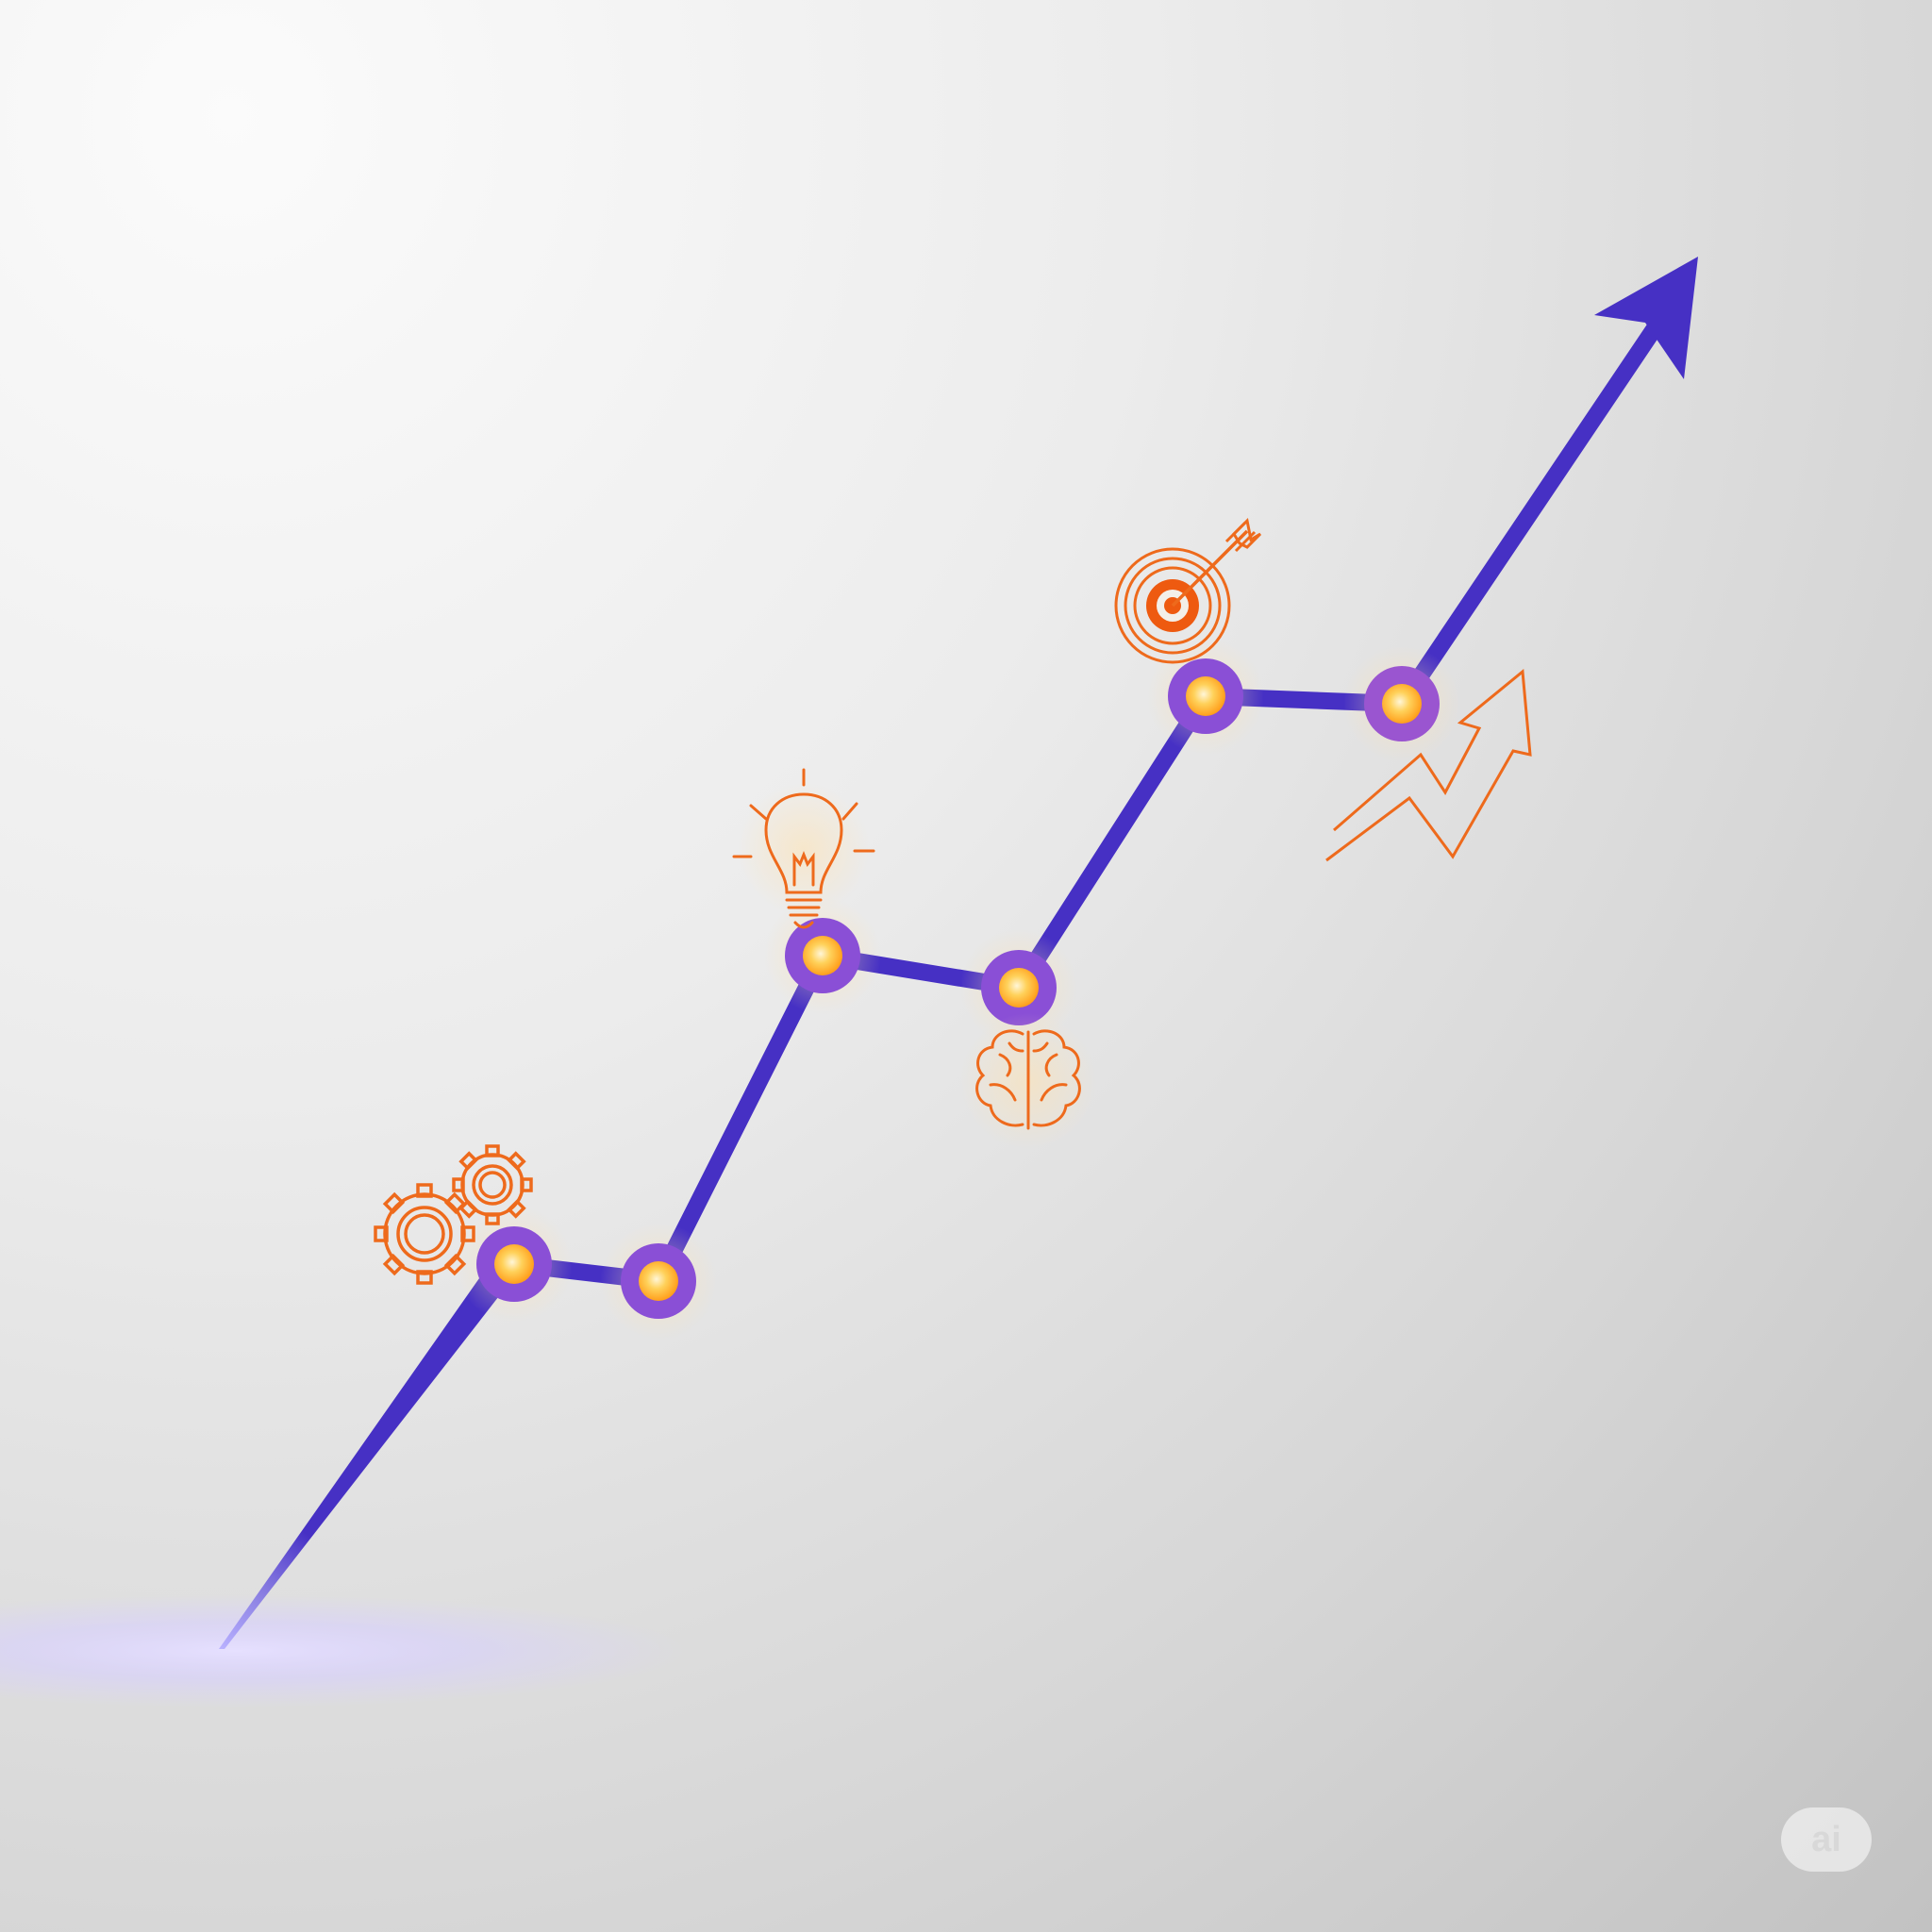 This screenshot has width=1932, height=1932. Describe the element at coordinates (1826, 1839) in the screenshot. I see `ai-watermark: ai` at that location.